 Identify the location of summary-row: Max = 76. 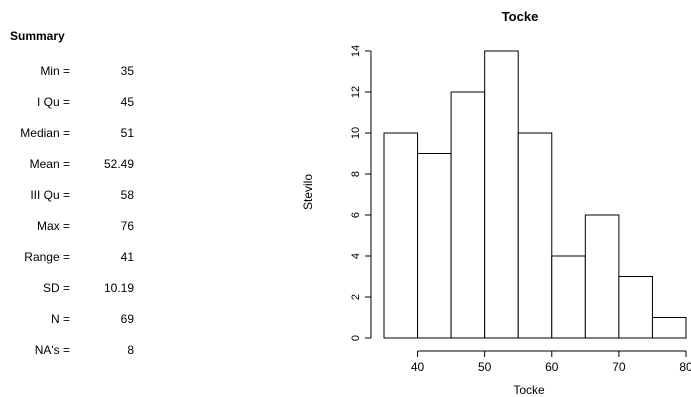
(80, 227).